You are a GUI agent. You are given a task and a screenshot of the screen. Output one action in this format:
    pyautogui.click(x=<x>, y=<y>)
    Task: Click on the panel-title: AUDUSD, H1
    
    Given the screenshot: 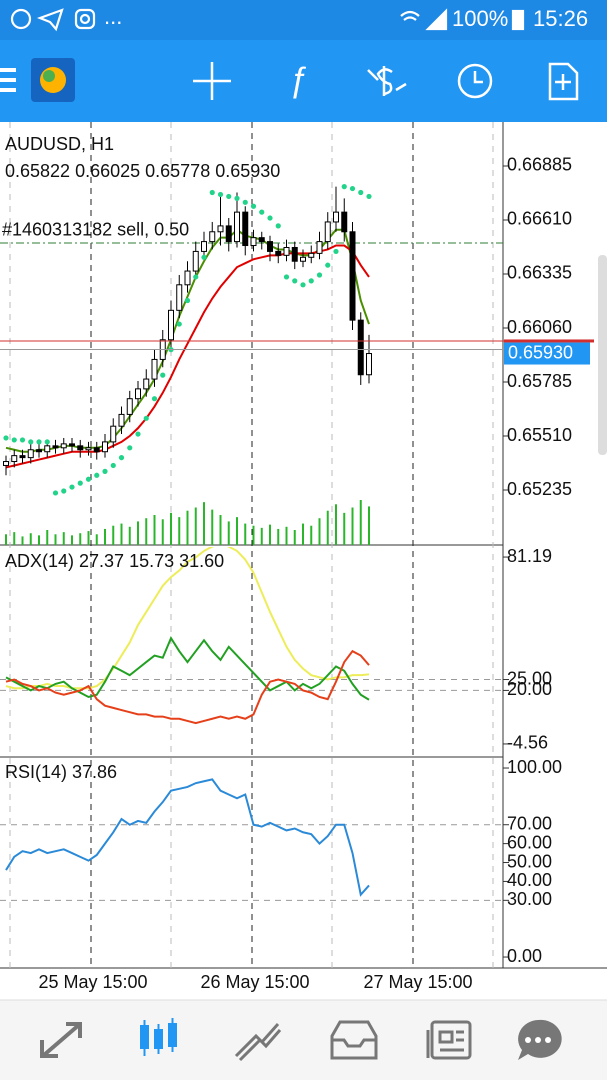 What is the action you would take?
    pyautogui.click(x=59, y=144)
    